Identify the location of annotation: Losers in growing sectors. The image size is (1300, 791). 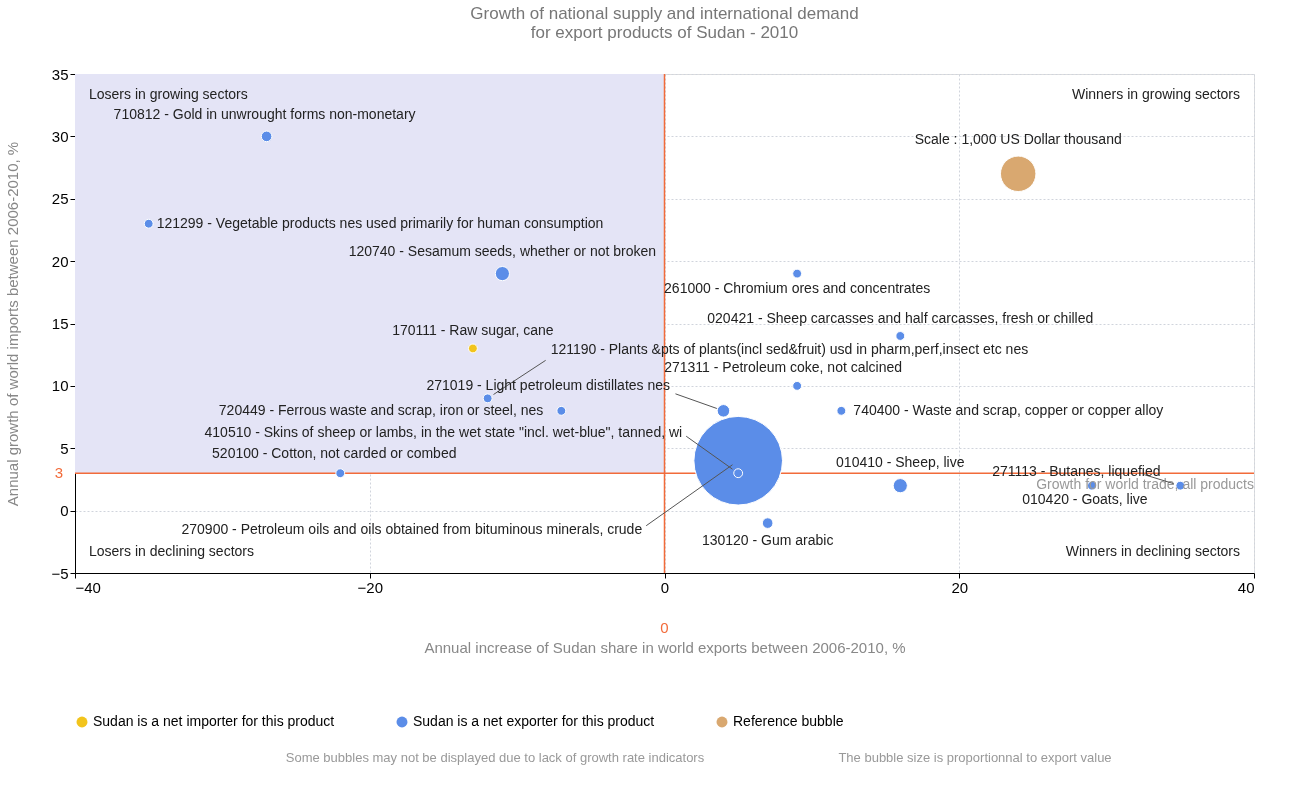
(168, 94).